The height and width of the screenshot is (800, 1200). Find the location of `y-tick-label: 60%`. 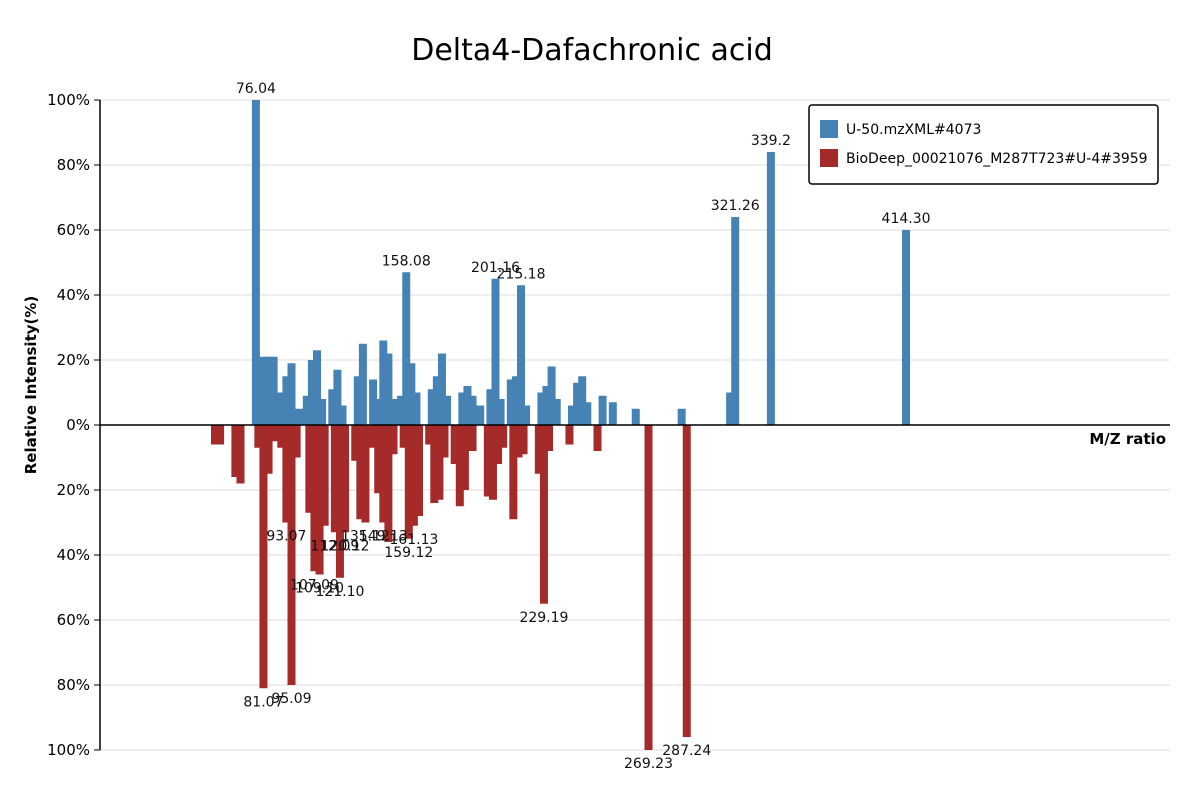

y-tick-label: 60% is located at coordinates (73, 620).